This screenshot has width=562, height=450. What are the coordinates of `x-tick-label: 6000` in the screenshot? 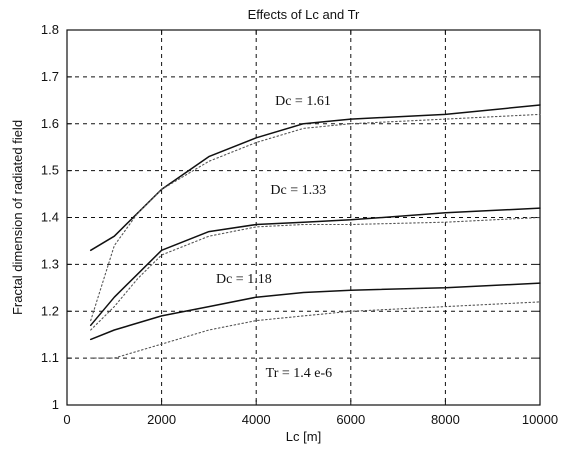 It's located at (350, 419).